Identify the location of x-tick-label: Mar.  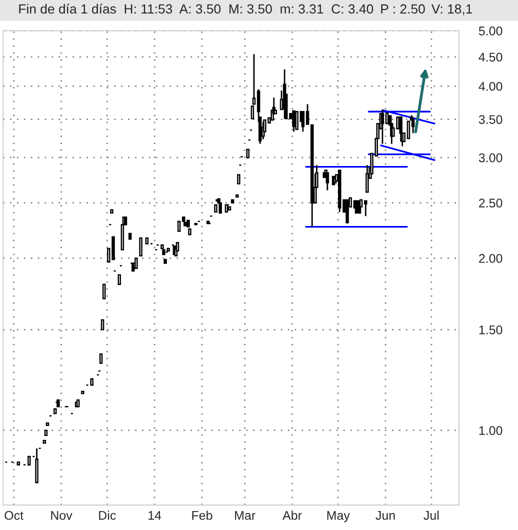
(245, 515).